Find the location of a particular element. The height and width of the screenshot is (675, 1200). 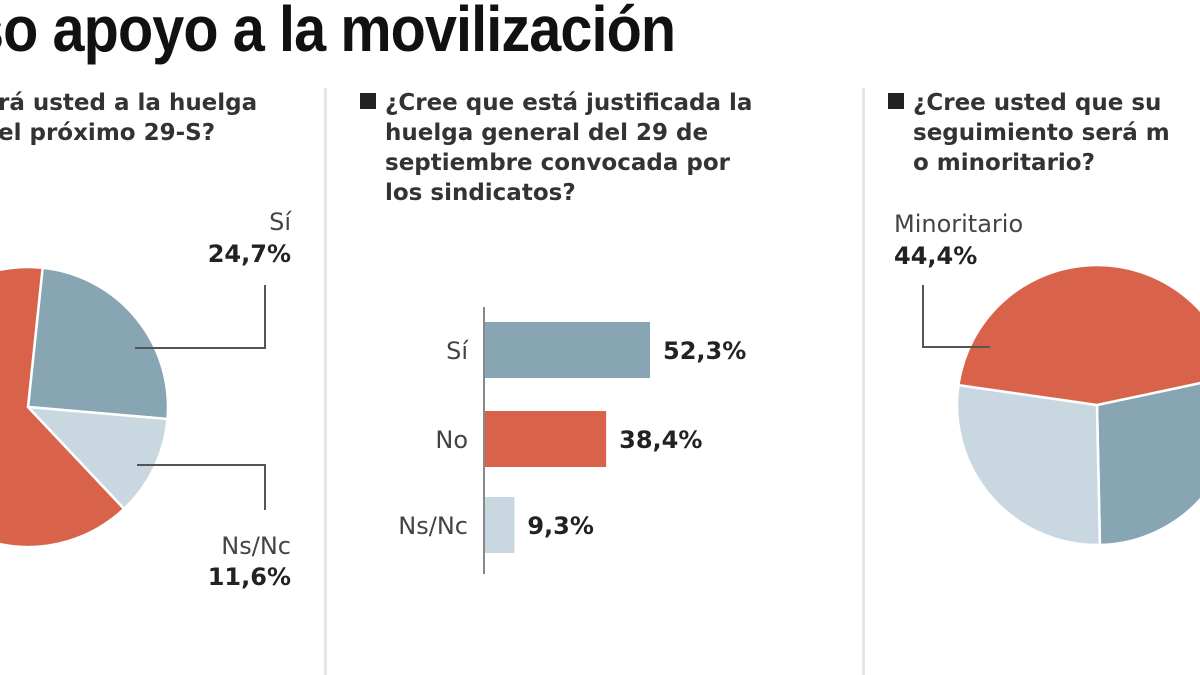

question-1: rá usted a la huelga el próximo 29-S? is located at coordinates (128, 118).